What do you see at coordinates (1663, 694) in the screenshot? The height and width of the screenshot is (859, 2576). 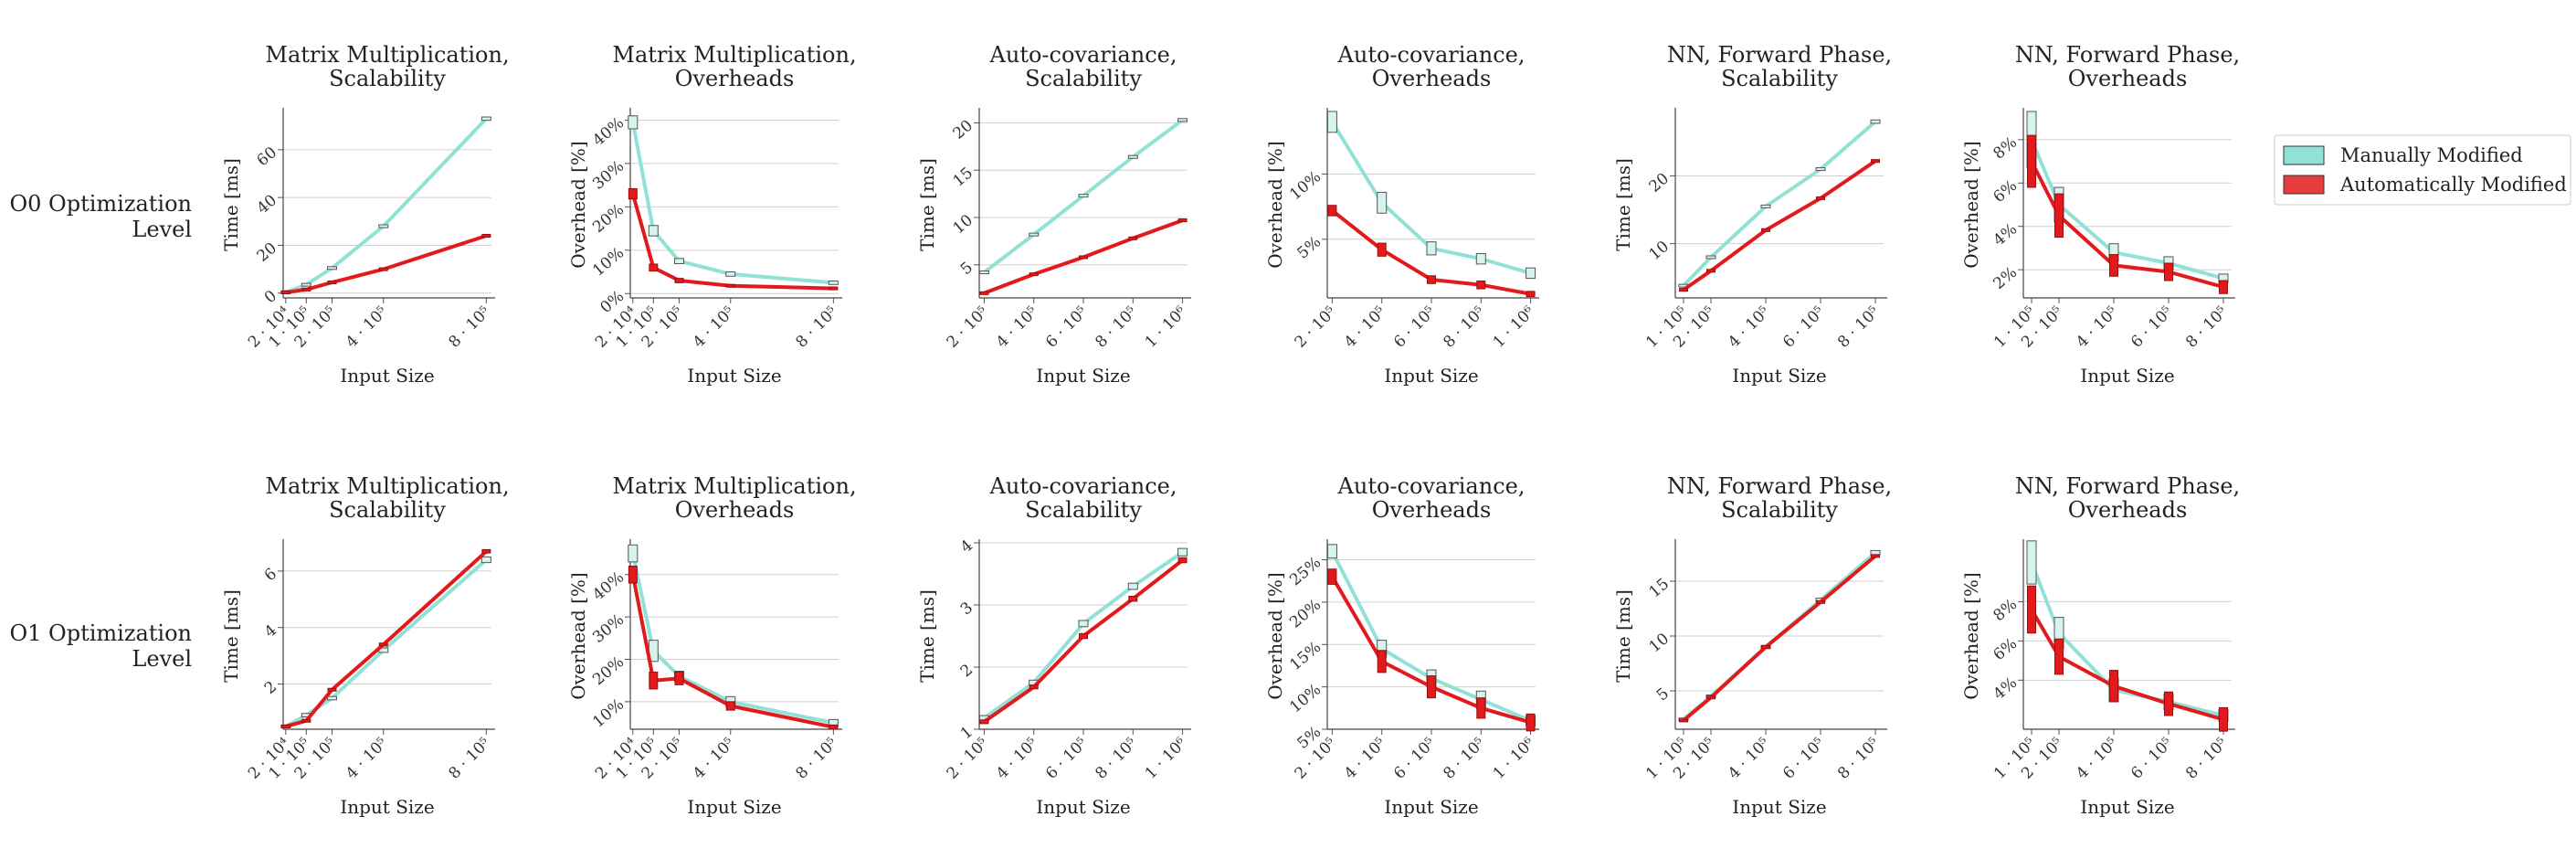 I see `y-tick-label: 5` at bounding box center [1663, 694].